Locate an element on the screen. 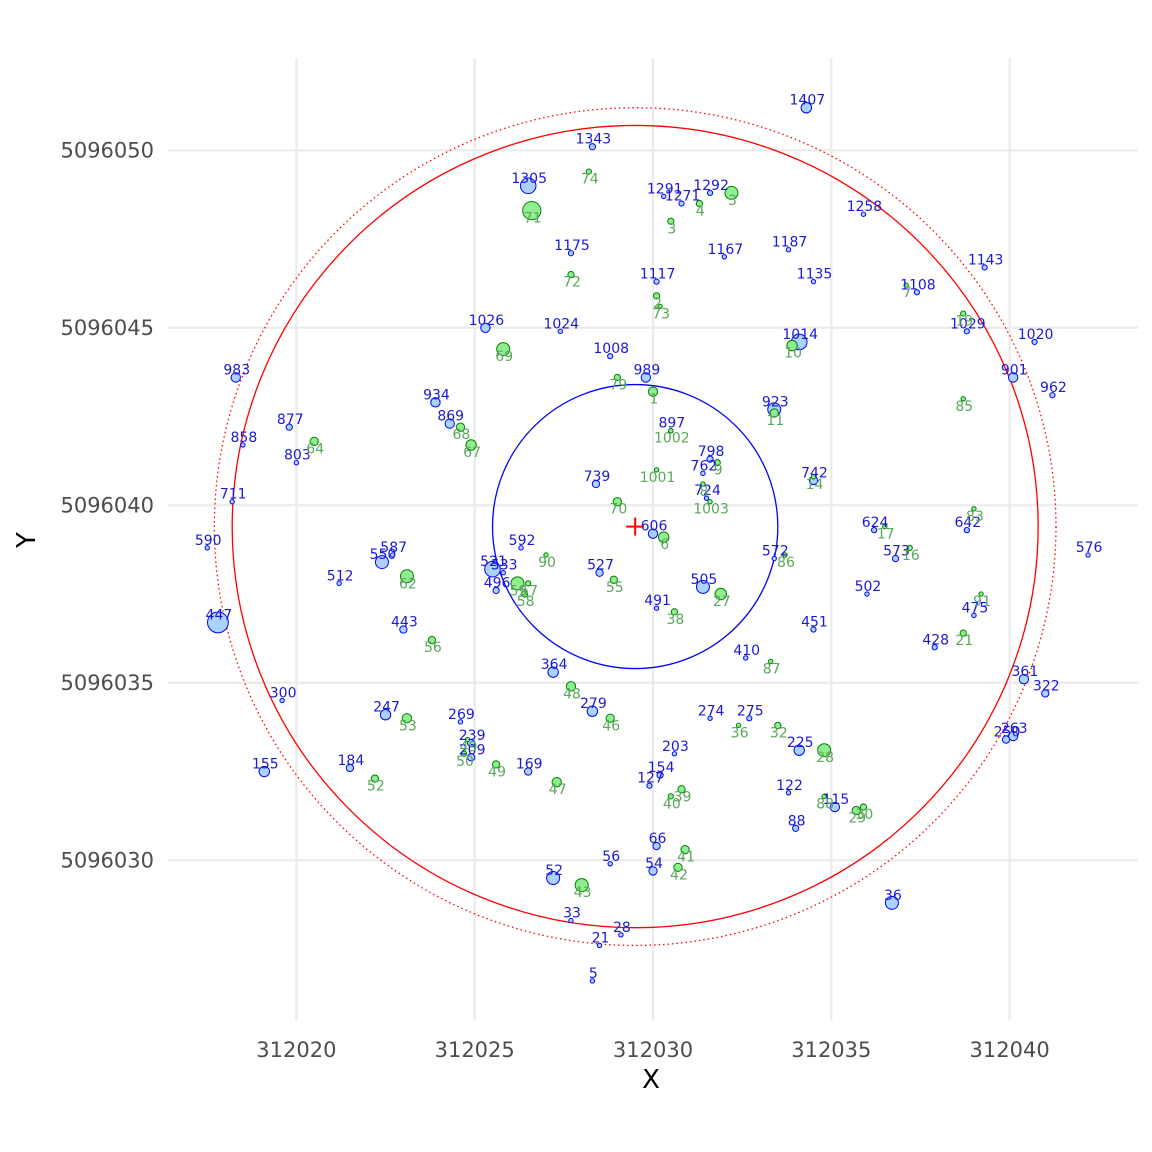 The height and width of the screenshot is (1152, 1152). x-axis-title: X is located at coordinates (651, 1080).